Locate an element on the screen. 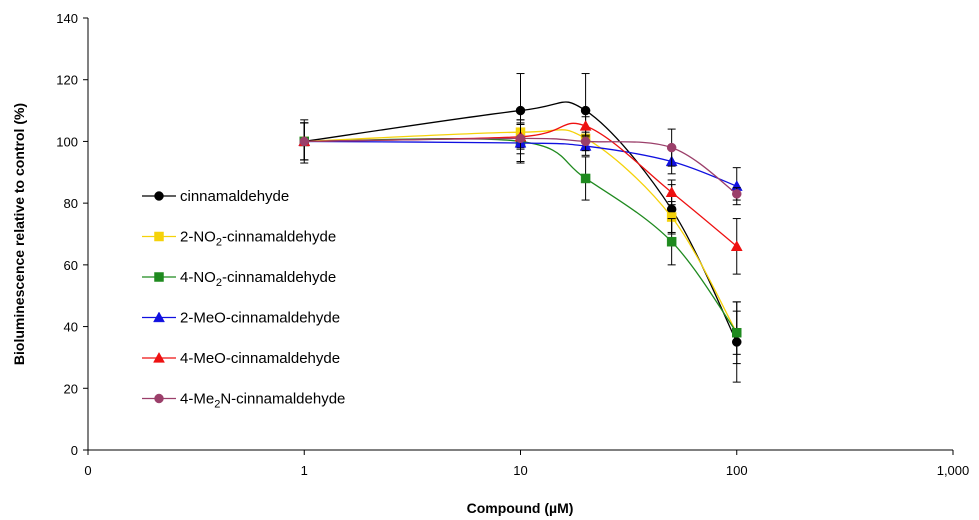  legend-label: cinnamaldehyde is located at coordinates (234, 196).